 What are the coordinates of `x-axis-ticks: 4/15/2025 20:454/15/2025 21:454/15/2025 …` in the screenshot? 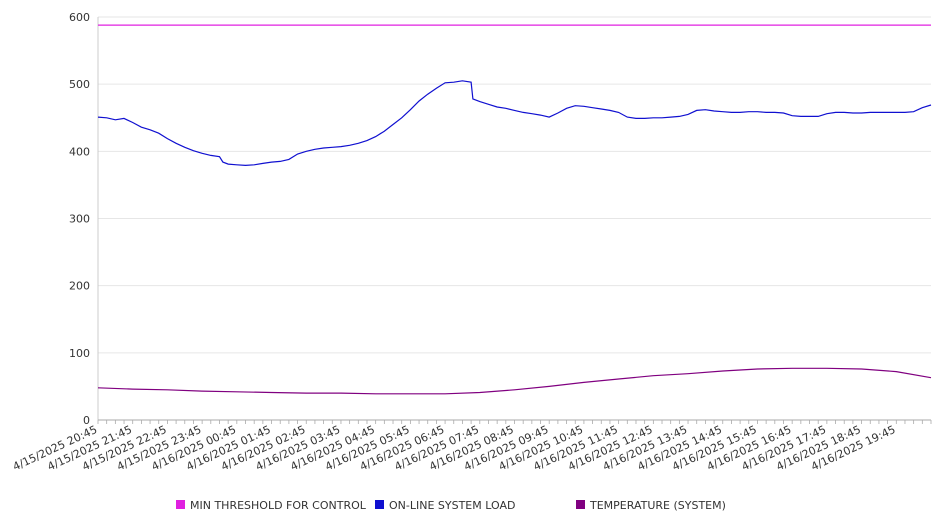 It's located at (454, 448).